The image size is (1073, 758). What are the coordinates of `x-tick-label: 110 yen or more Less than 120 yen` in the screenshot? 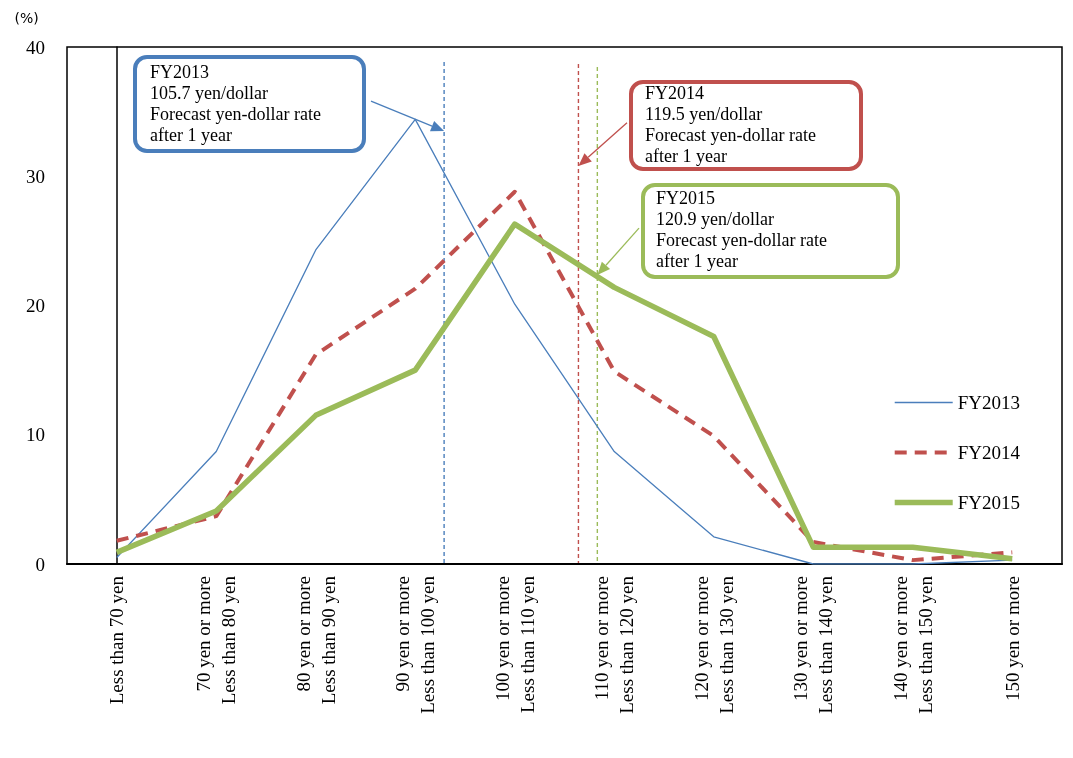 It's located at (614, 644).